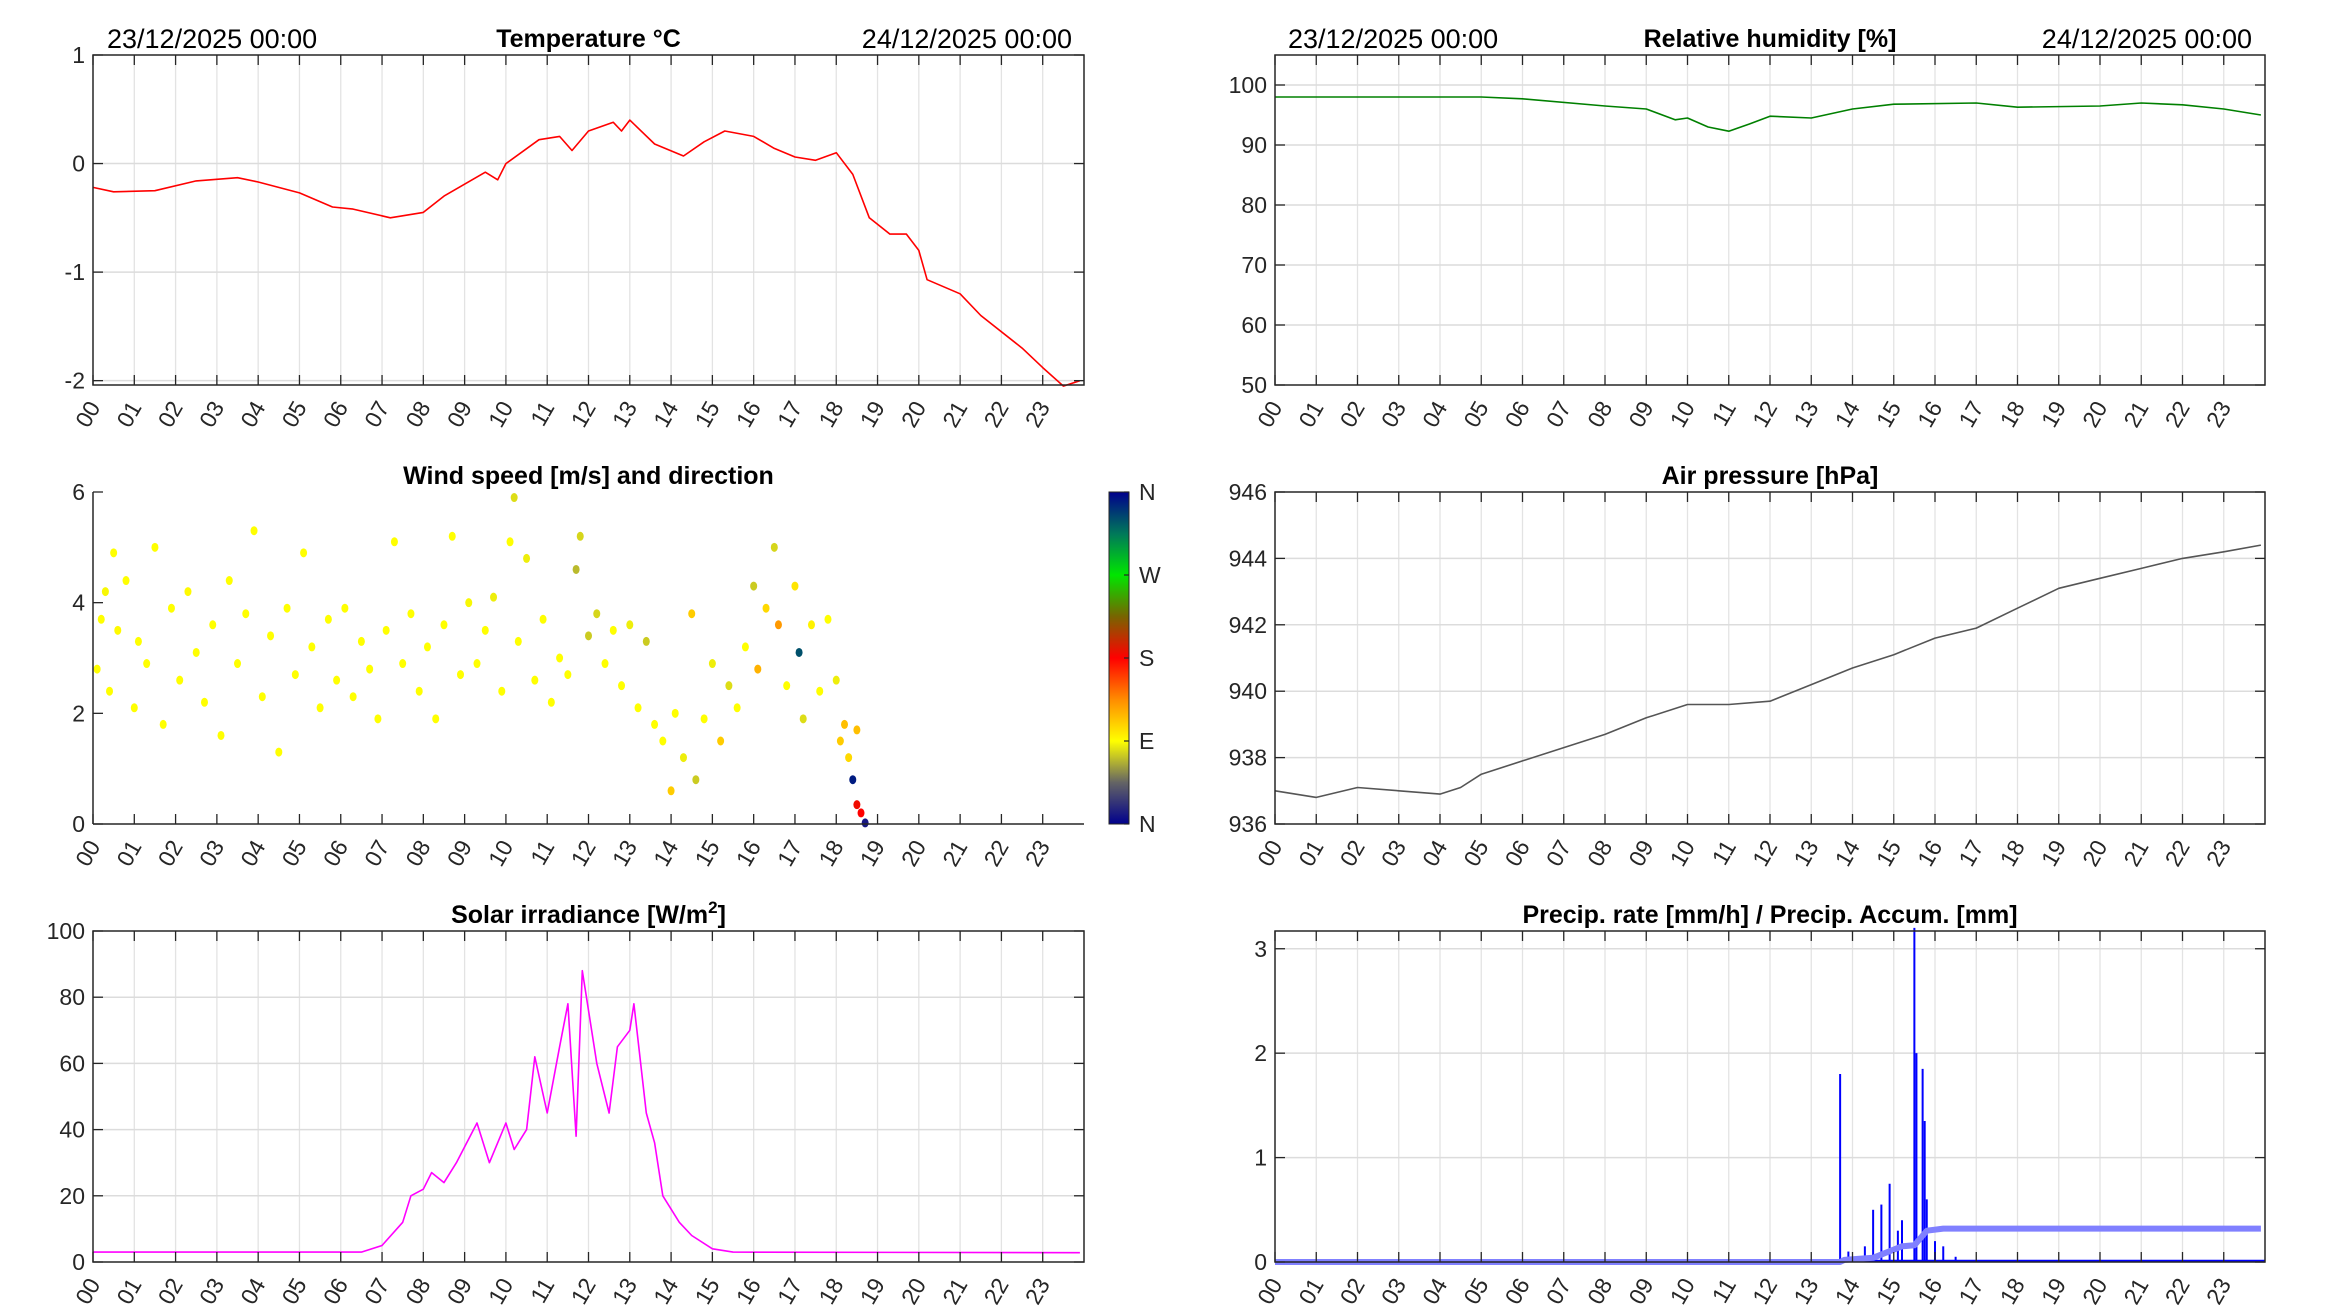 Image resolution: width=2333 pixels, height=1313 pixels. I want to click on x-tick-label: 09, so click(459, 853).